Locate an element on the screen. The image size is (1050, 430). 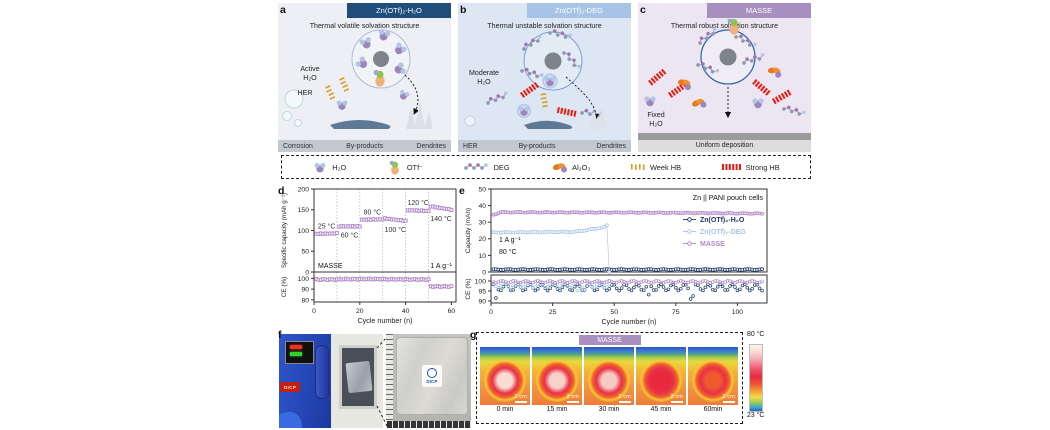
svg-text: CE (%) is located at coordinates (284, 287).